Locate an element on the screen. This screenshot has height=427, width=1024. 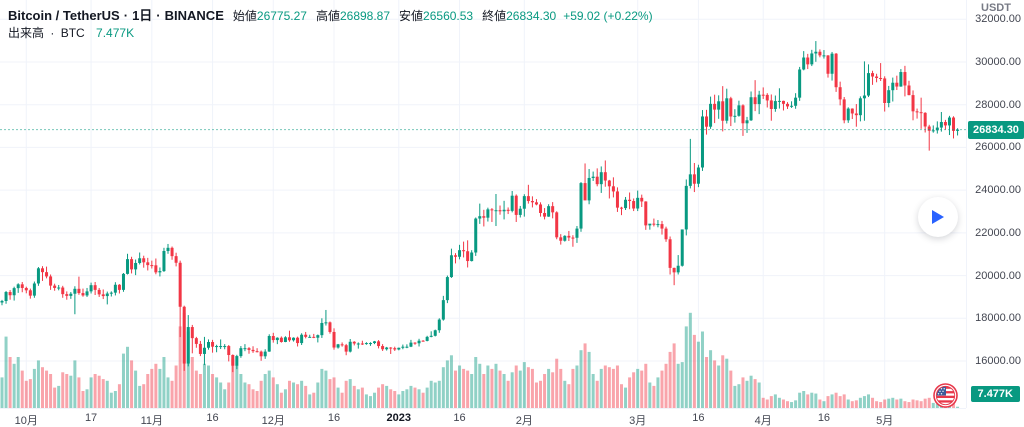
time-axis-label: 5月 is located at coordinates (885, 421).